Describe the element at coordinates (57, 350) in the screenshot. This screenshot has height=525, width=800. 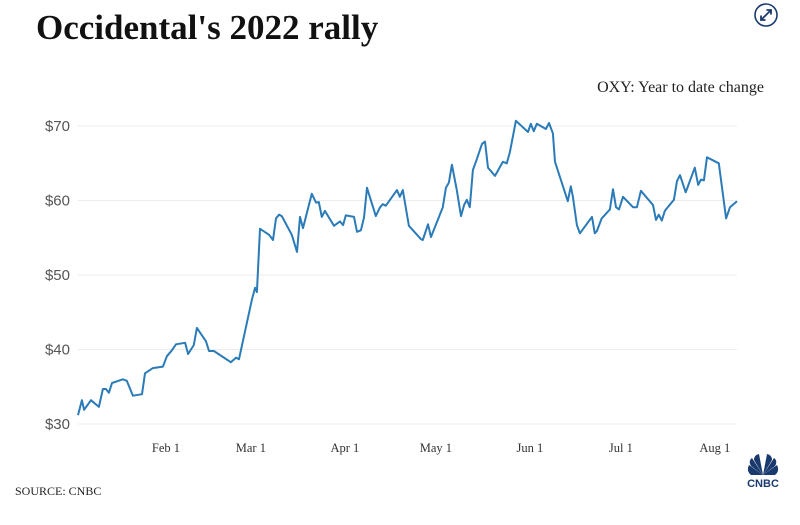
I see `y-tick-label: $40` at that location.